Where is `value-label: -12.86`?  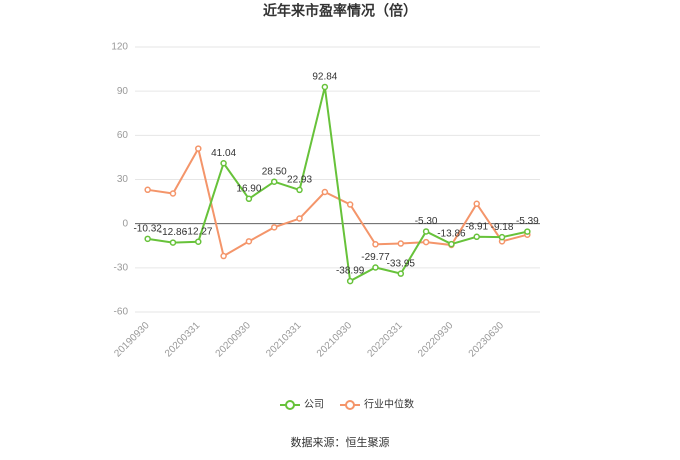 value-label: -12.86 is located at coordinates (173, 232).